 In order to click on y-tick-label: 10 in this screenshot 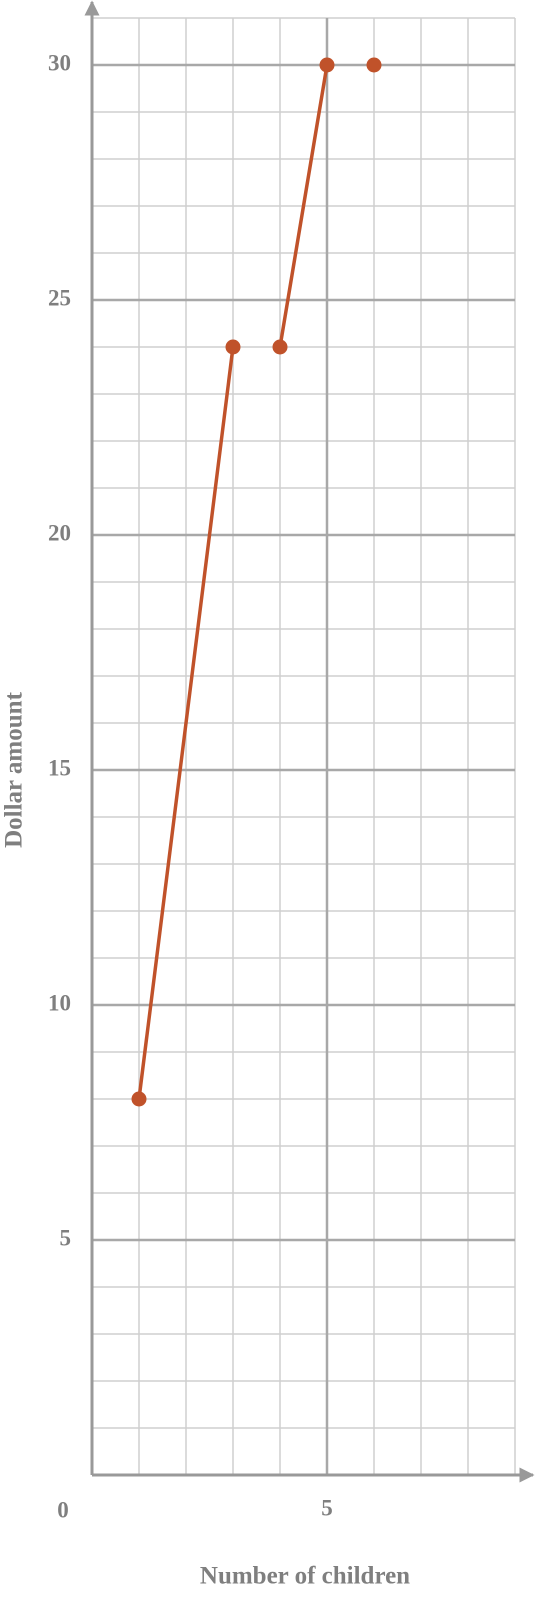, I will do `click(59, 1002)`.